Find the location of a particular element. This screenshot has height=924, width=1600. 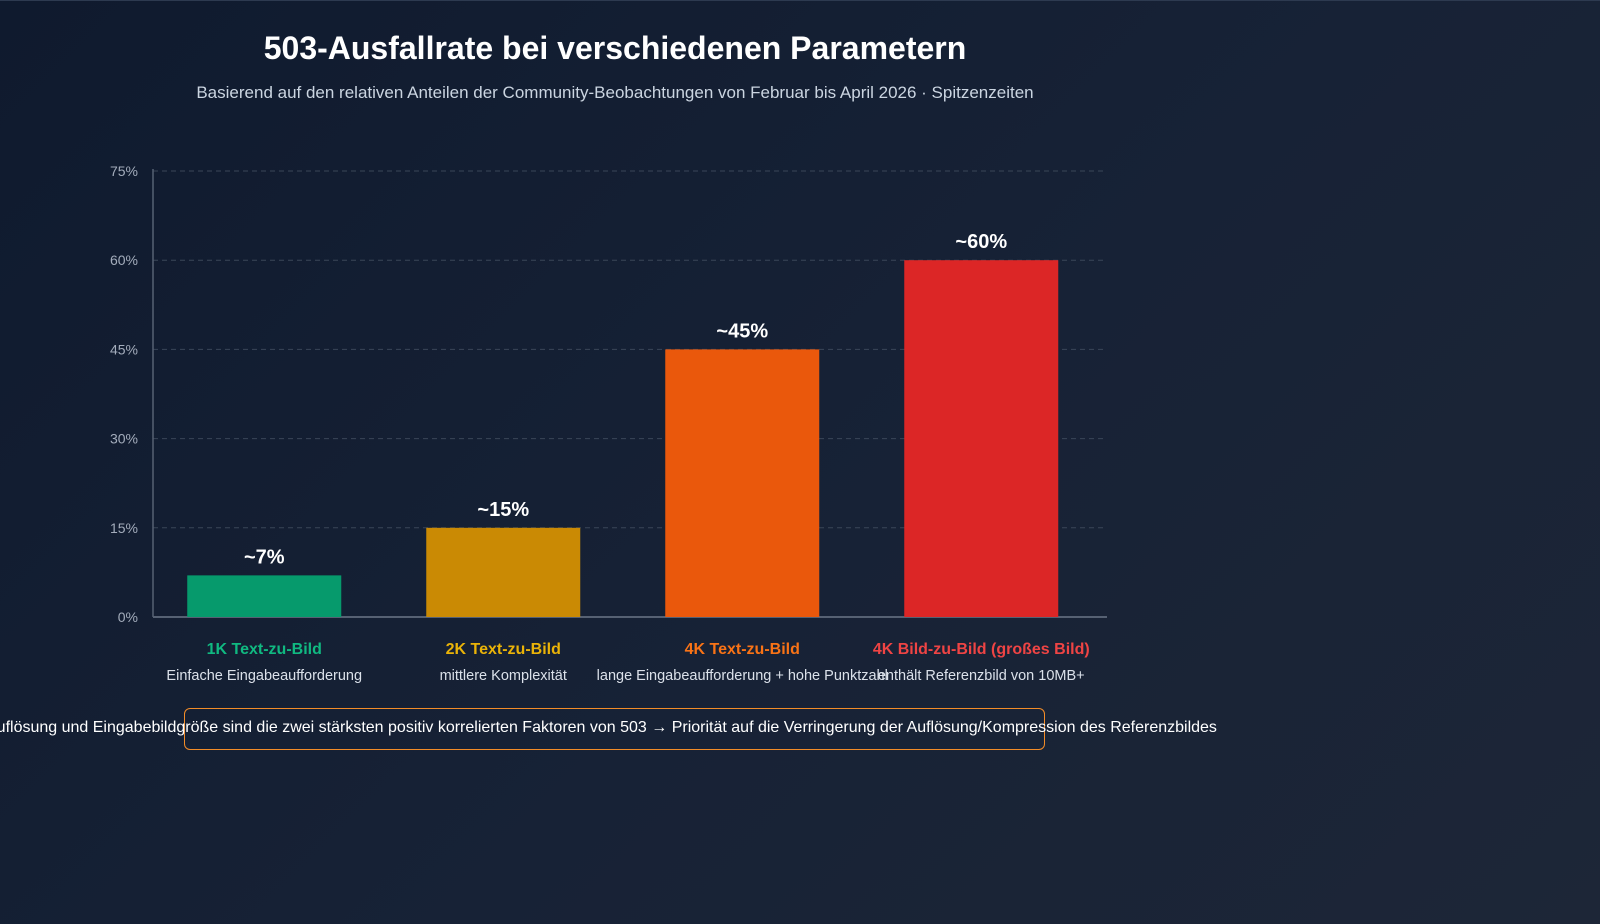

top-divider is located at coordinates (800, 0).